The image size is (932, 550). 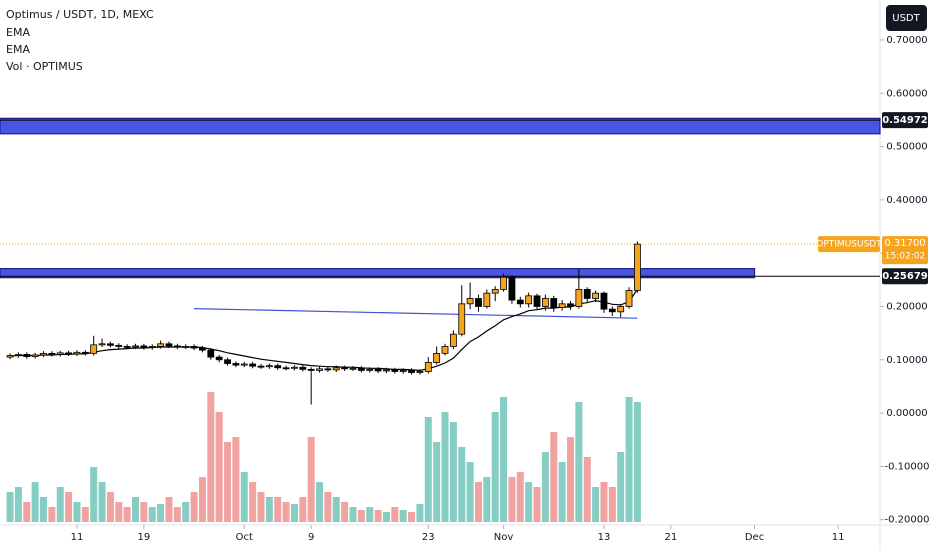 I want to click on symbol-box, so click(x=849, y=244).